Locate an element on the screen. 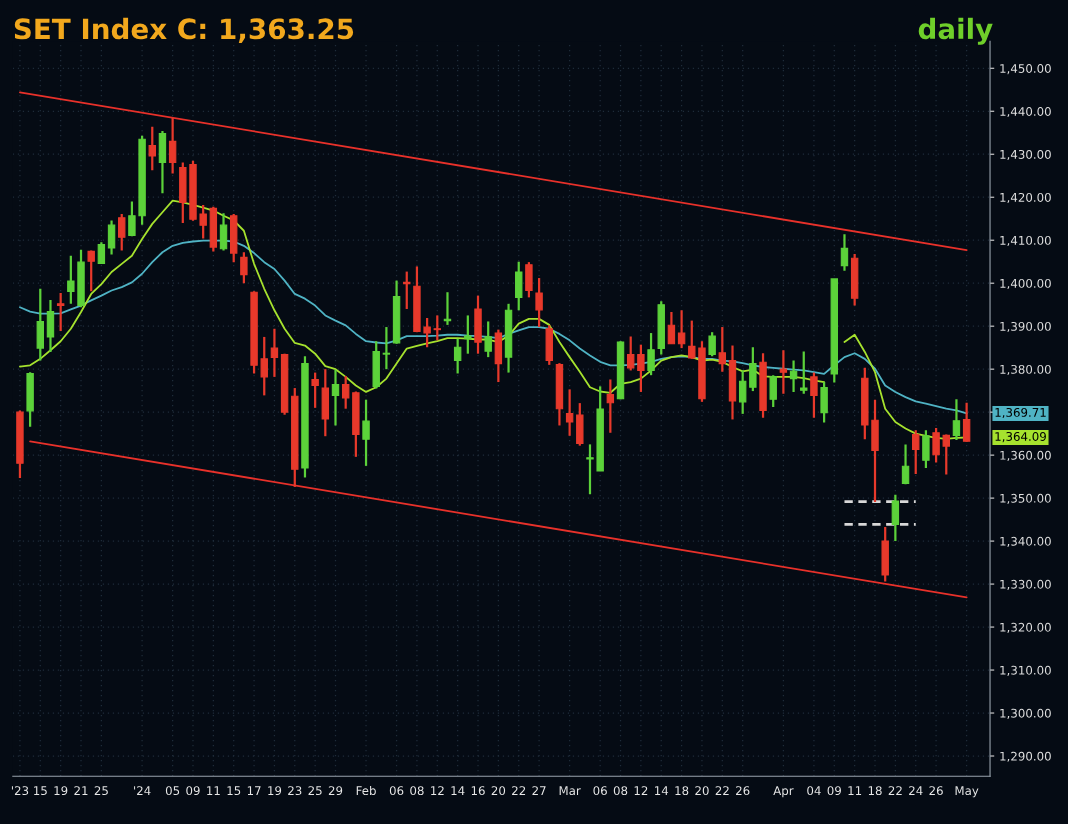 This screenshot has height=824, width=1068. x-tick-label: Feb is located at coordinates (366, 790).